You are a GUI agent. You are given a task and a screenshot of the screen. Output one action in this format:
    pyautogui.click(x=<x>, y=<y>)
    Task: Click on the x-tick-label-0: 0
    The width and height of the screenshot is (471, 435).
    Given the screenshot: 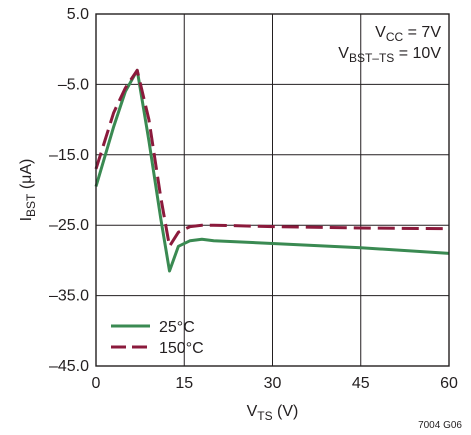 What is the action you would take?
    pyautogui.click(x=96, y=383)
    